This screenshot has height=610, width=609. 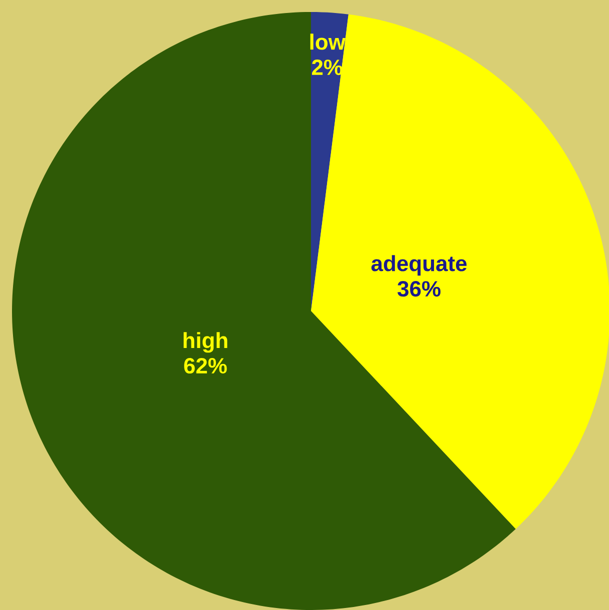 What do you see at coordinates (205, 366) in the screenshot?
I see `data-label: 62%` at bounding box center [205, 366].